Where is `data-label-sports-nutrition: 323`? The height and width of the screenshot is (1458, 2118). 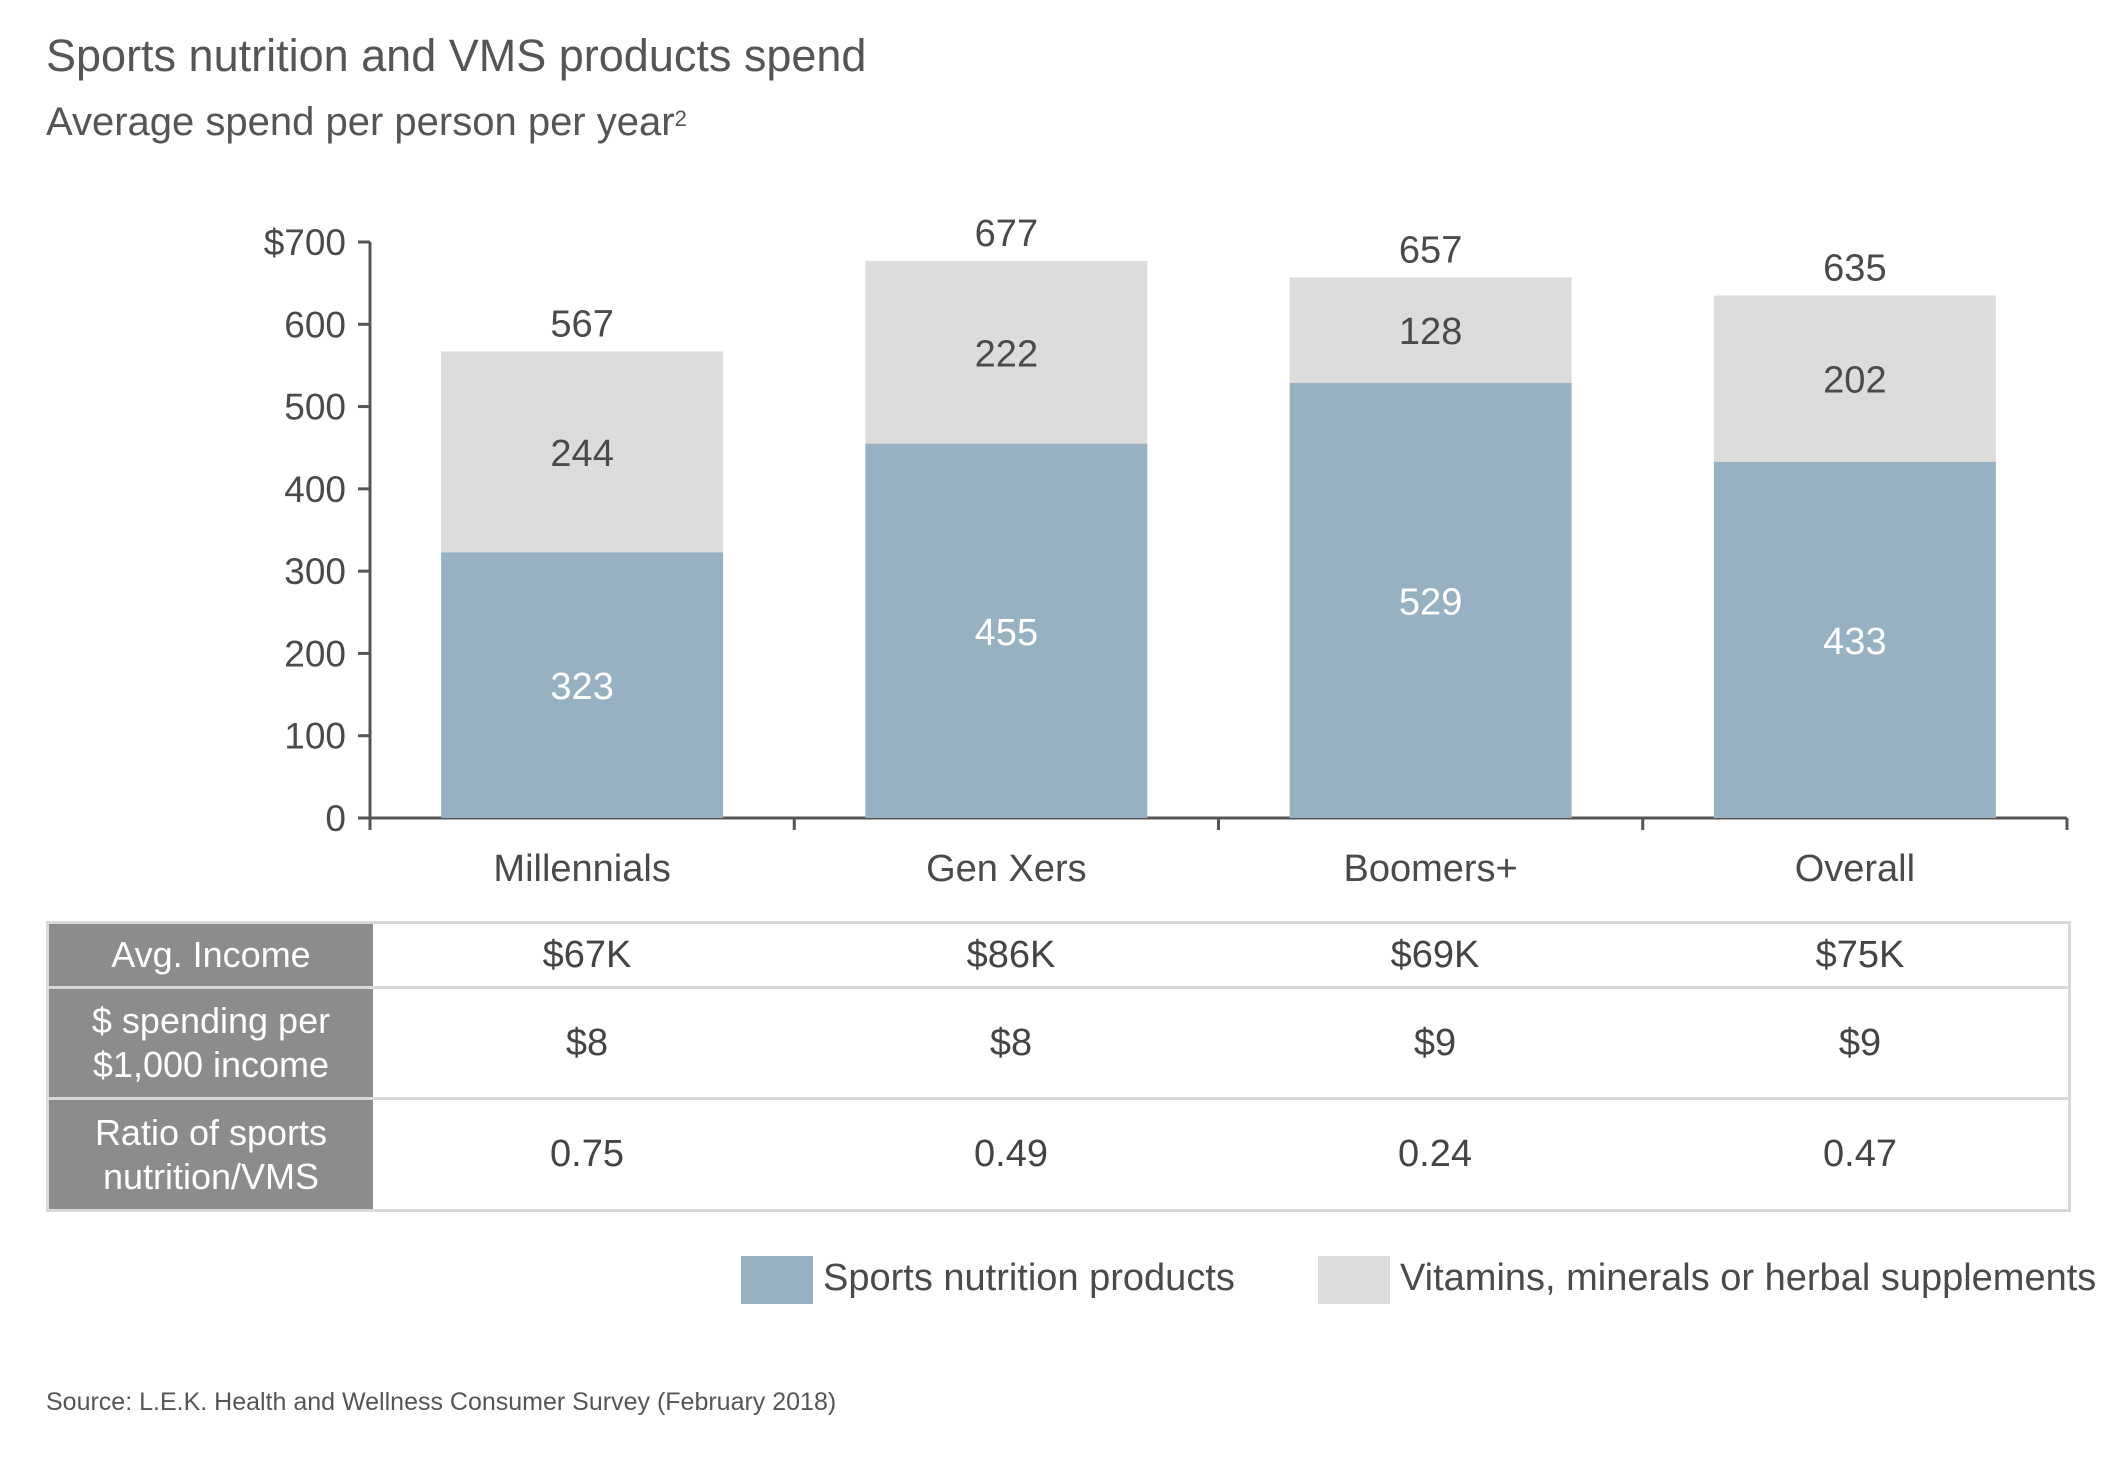 data-label-sports-nutrition: 323 is located at coordinates (581, 687).